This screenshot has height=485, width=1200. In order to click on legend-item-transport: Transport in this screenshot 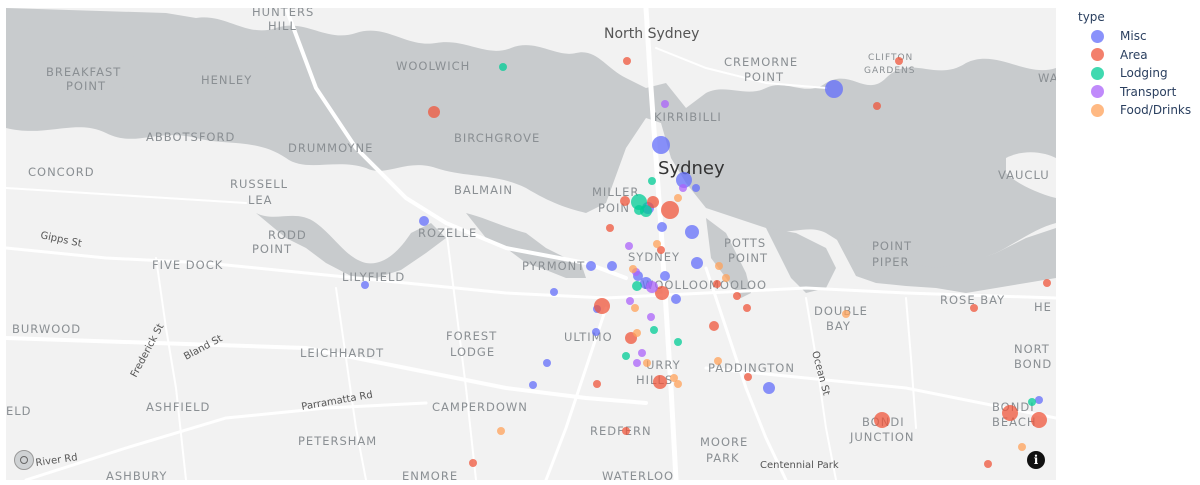, I will do `click(1131, 92)`.